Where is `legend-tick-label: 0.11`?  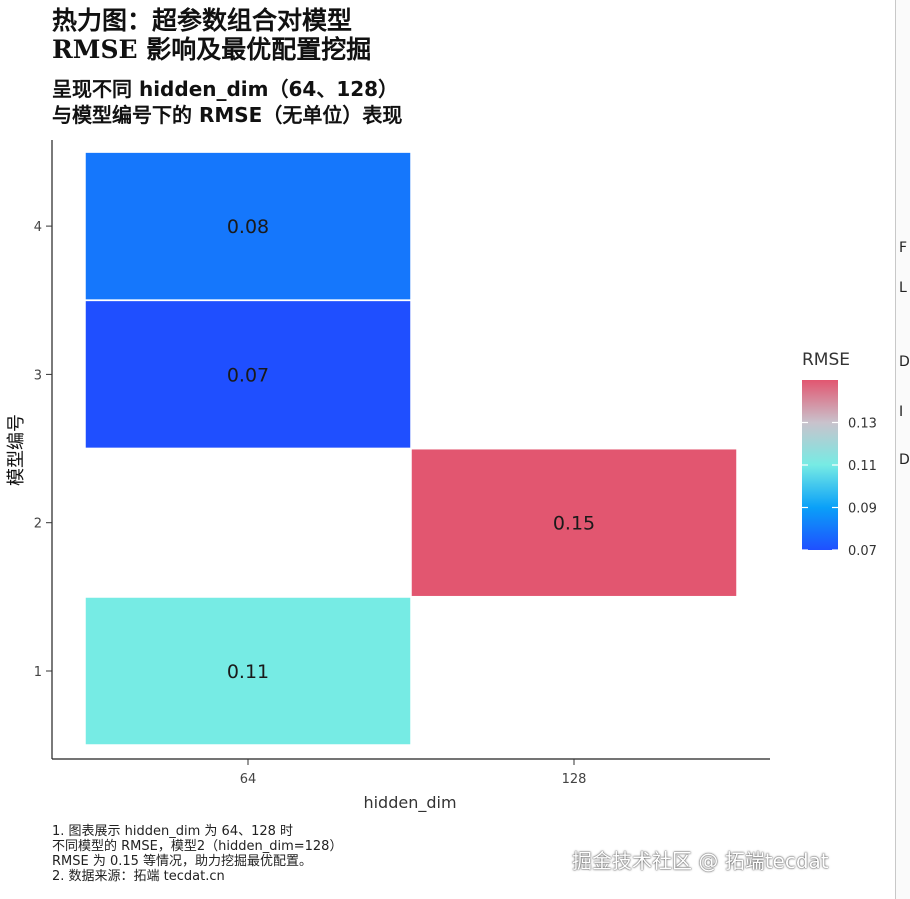
legend-tick-label: 0.11 is located at coordinates (862, 466).